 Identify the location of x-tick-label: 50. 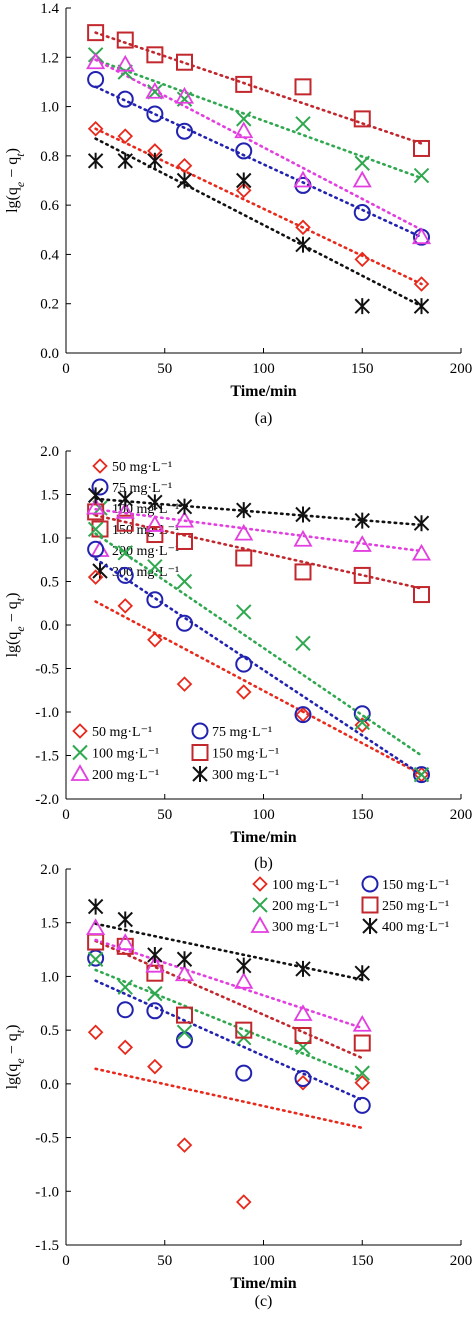
(164, 369).